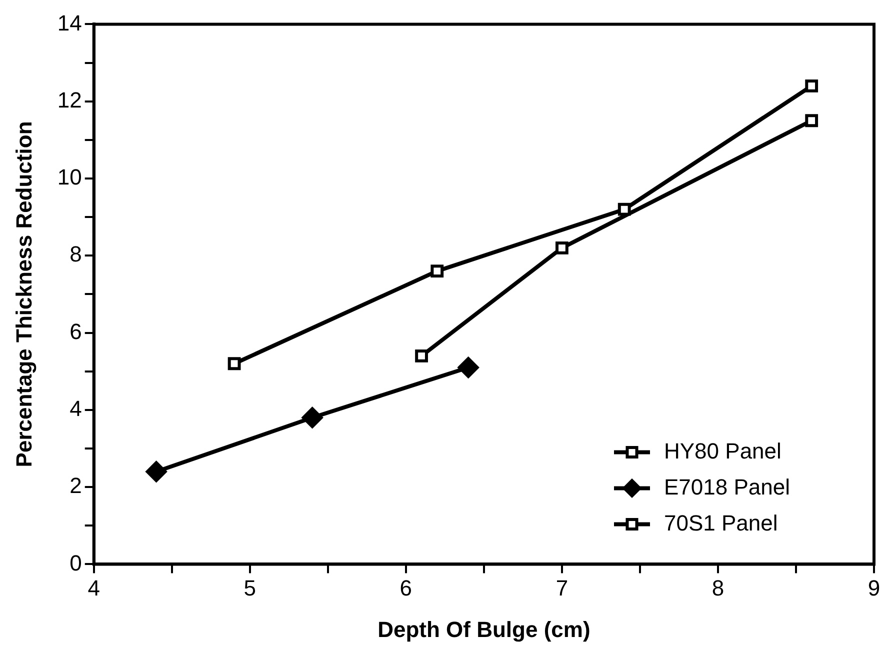 The width and height of the screenshot is (894, 655). What do you see at coordinates (723, 451) in the screenshot?
I see `legend-label: HY80 Panel` at bounding box center [723, 451].